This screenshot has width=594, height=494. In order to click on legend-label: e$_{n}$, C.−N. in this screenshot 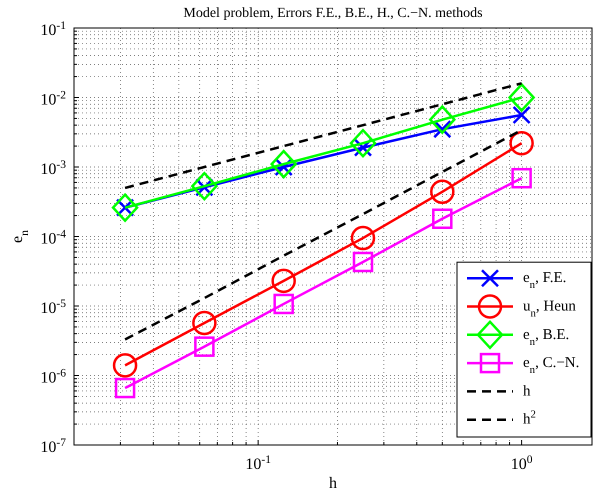, I will do `click(551, 365)`.